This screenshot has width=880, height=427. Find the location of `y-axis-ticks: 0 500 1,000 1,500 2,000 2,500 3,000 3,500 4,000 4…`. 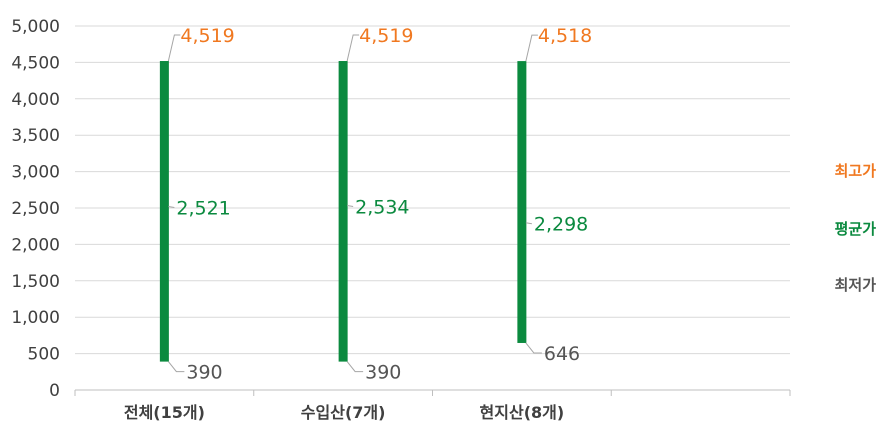

y-axis-ticks: 0 500 1,000 1,500 2,000 2,500 3,000 3,500 4,000 4… is located at coordinates (35, 209).